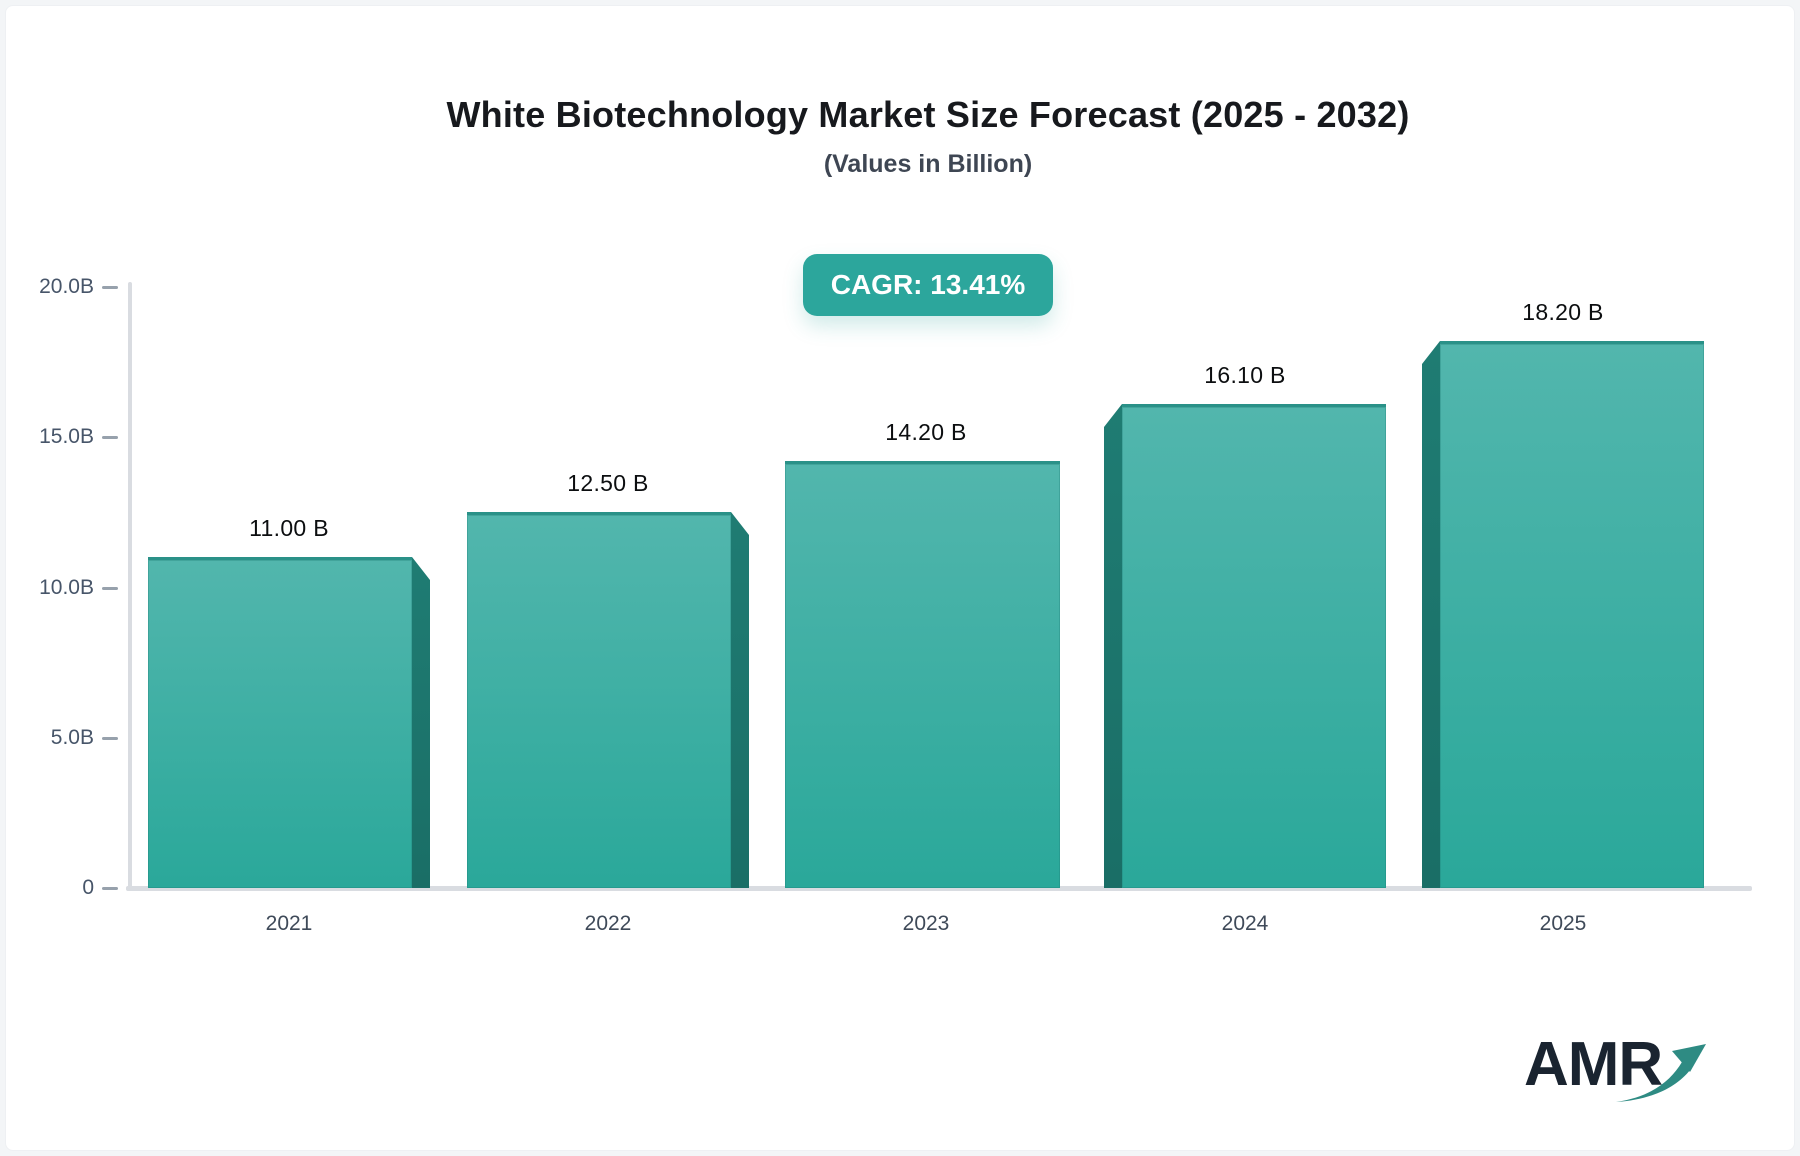 Image resolution: width=1800 pixels, height=1156 pixels. Describe the element at coordinates (926, 923) in the screenshot. I see `x-axis-label: 2023` at that location.